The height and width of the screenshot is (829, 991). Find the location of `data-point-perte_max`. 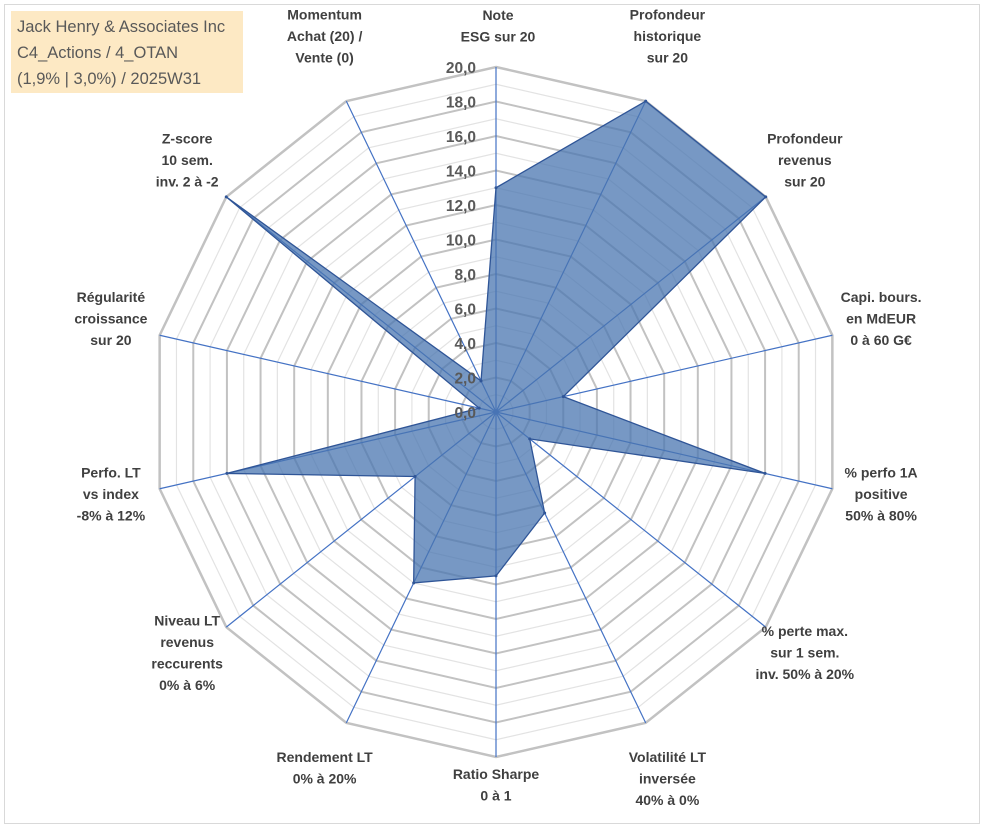

data-point-perte_max is located at coordinates (530, 439).